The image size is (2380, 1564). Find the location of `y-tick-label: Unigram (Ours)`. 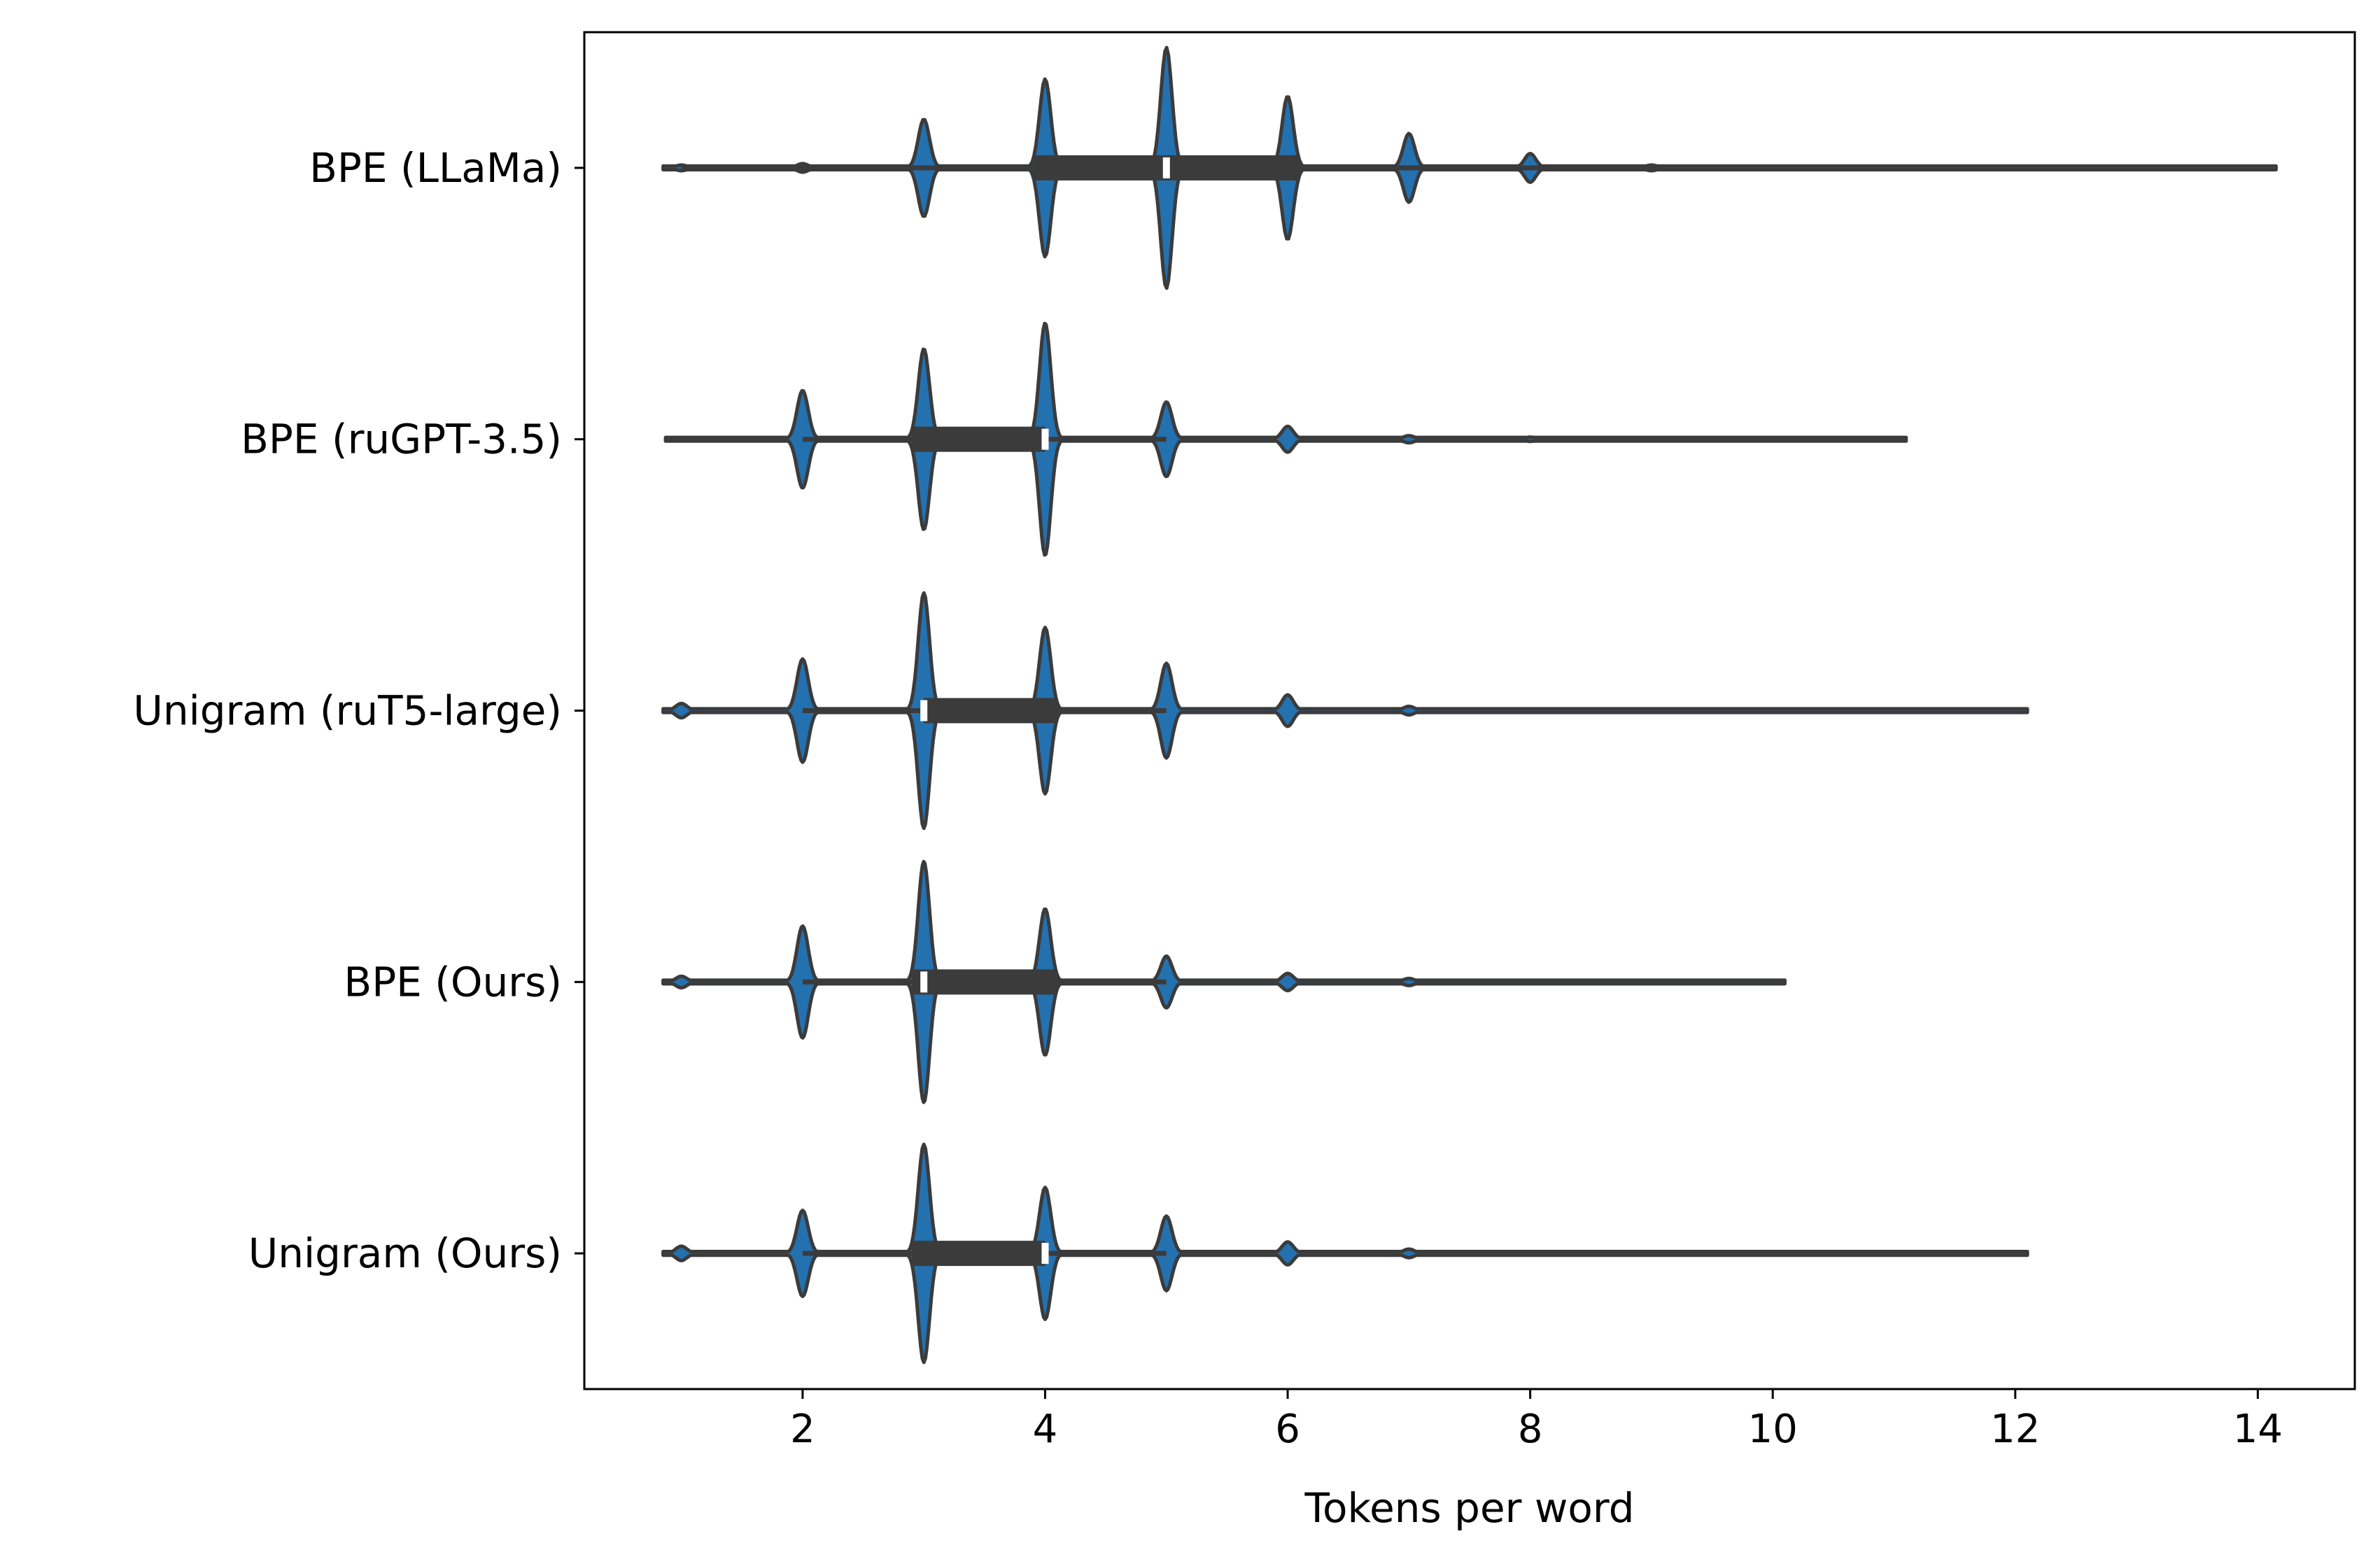

y-tick-label: Unigram (Ours) is located at coordinates (405, 1253).